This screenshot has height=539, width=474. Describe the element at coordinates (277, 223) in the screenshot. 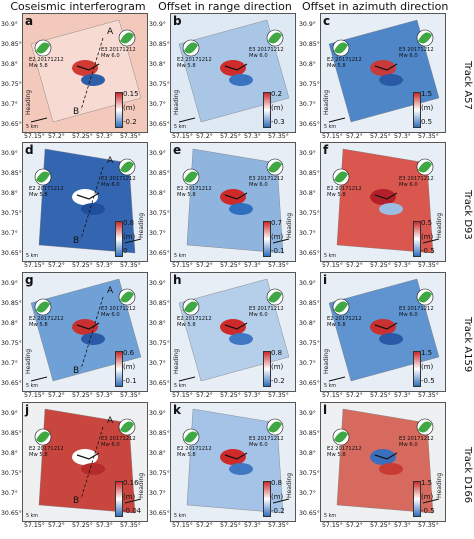

I see `colorbar-max-label: 0.7` at that location.